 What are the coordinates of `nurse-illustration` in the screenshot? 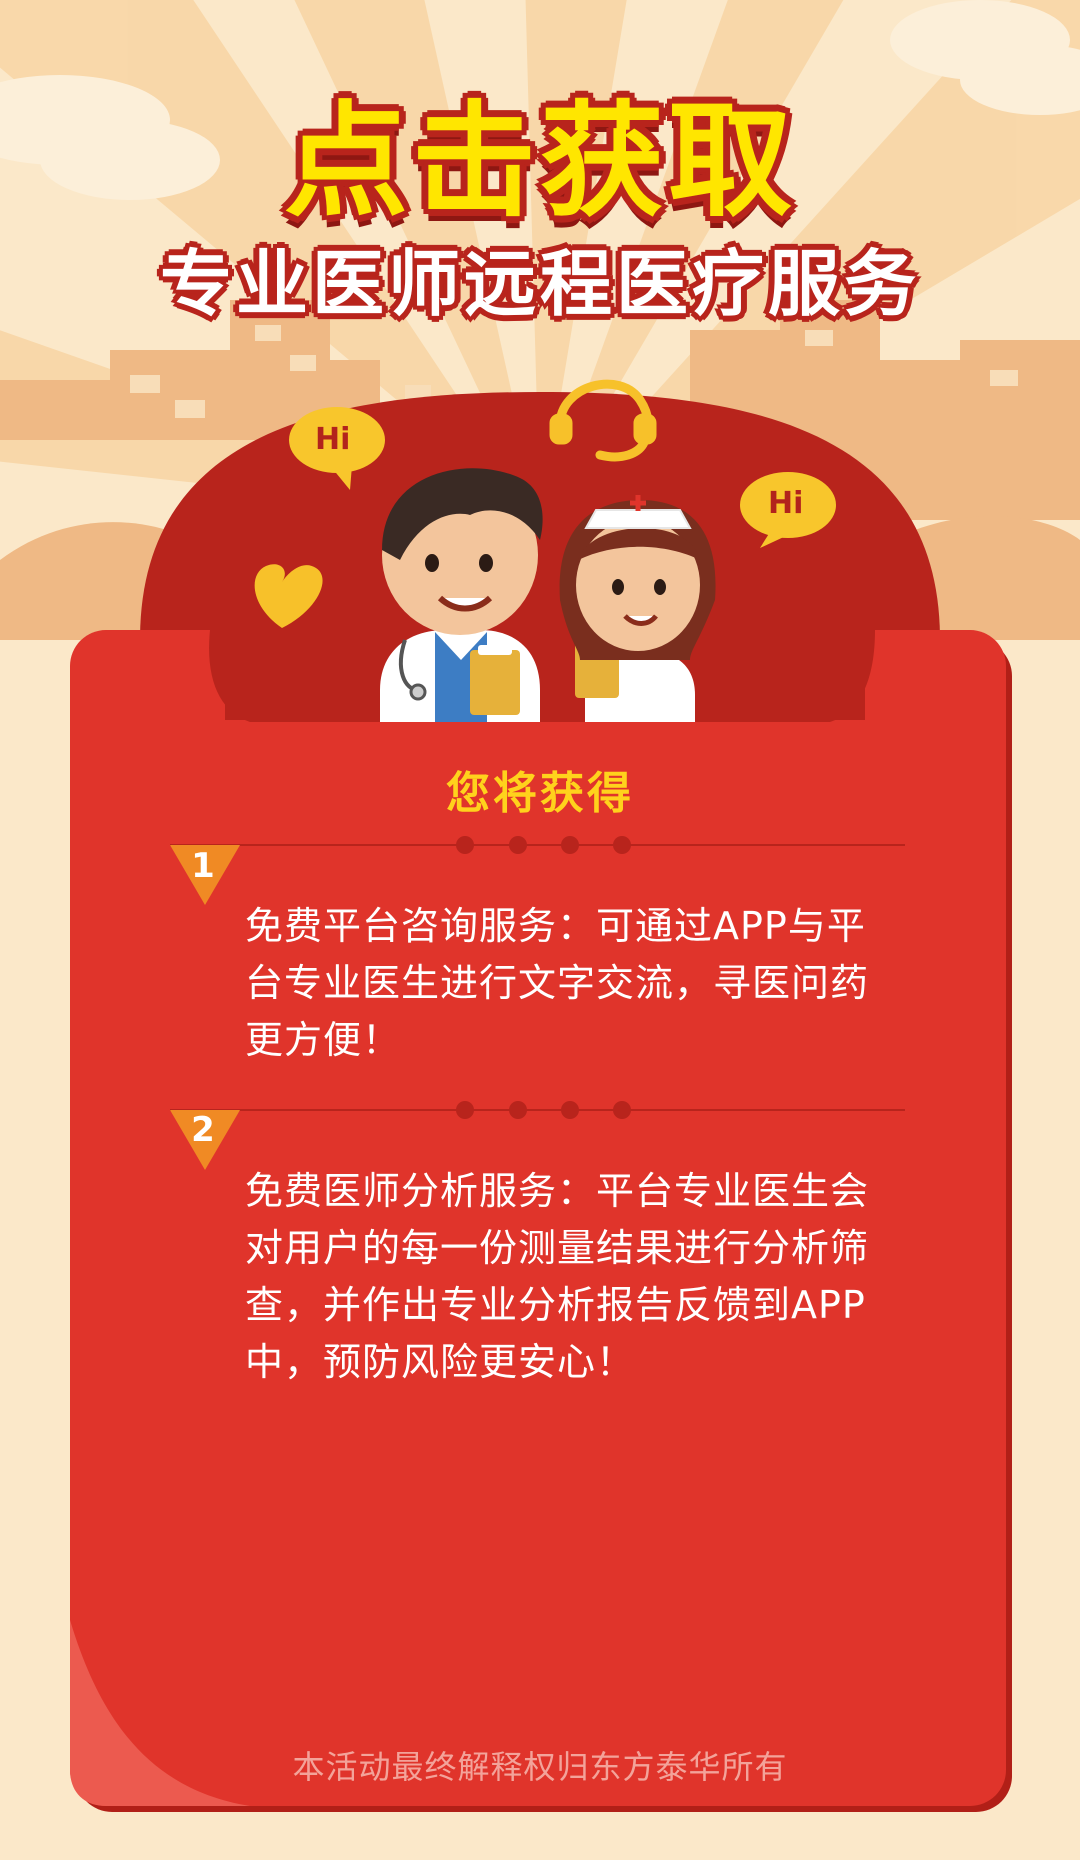 It's located at (637, 608).